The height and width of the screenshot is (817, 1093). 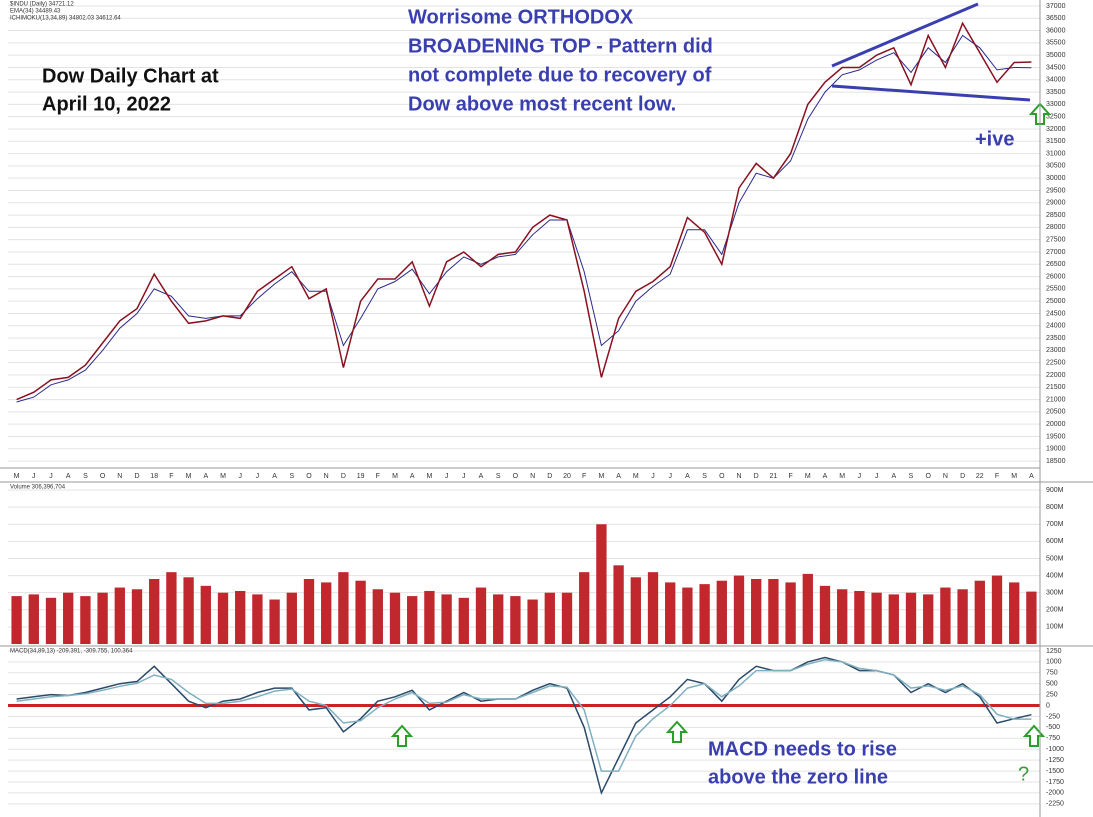 What do you see at coordinates (1056, 104) in the screenshot?
I see `y-tick-label: 33000` at bounding box center [1056, 104].